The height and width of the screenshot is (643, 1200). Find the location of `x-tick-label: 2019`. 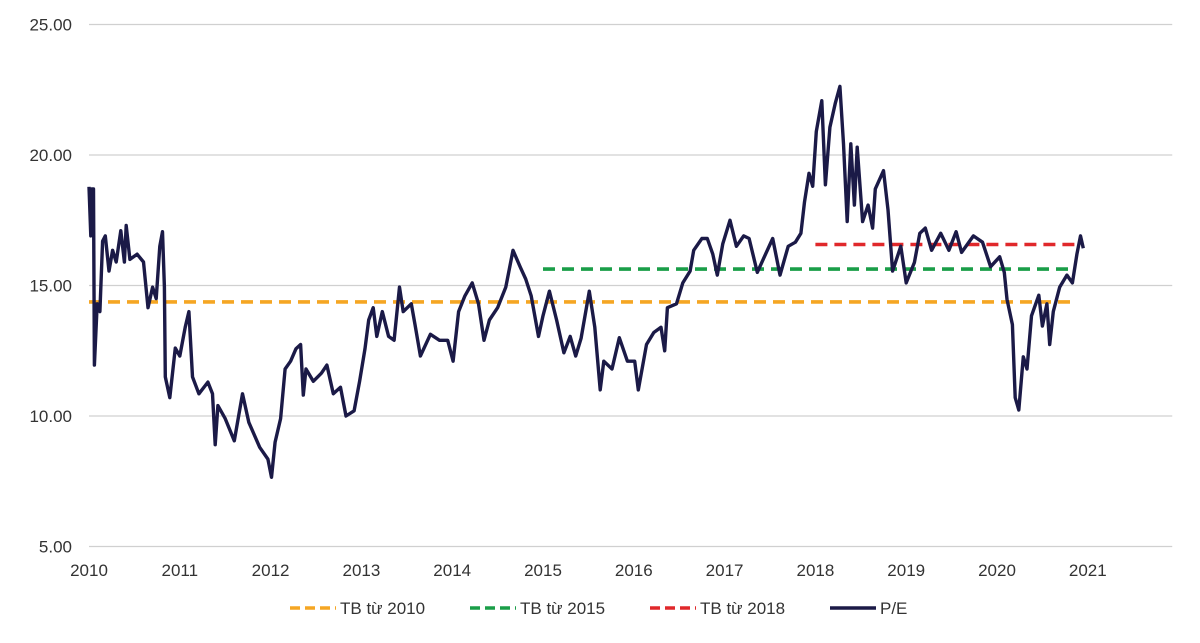

x-tick-label: 2019 is located at coordinates (906, 570).